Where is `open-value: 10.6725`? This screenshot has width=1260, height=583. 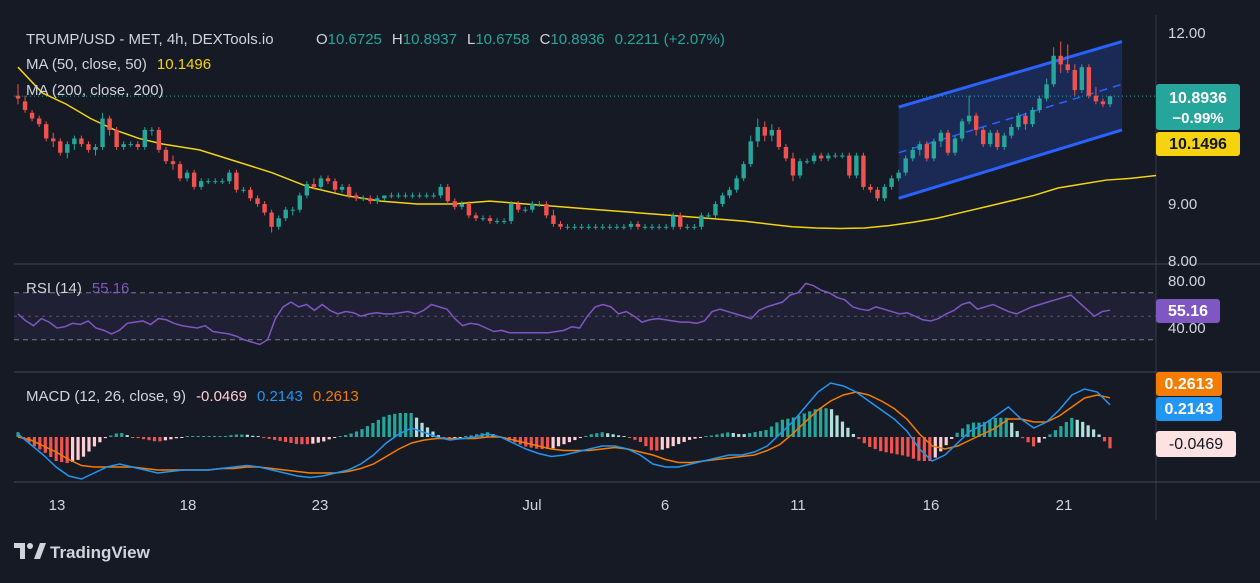
open-value: 10.6725 is located at coordinates (355, 39).